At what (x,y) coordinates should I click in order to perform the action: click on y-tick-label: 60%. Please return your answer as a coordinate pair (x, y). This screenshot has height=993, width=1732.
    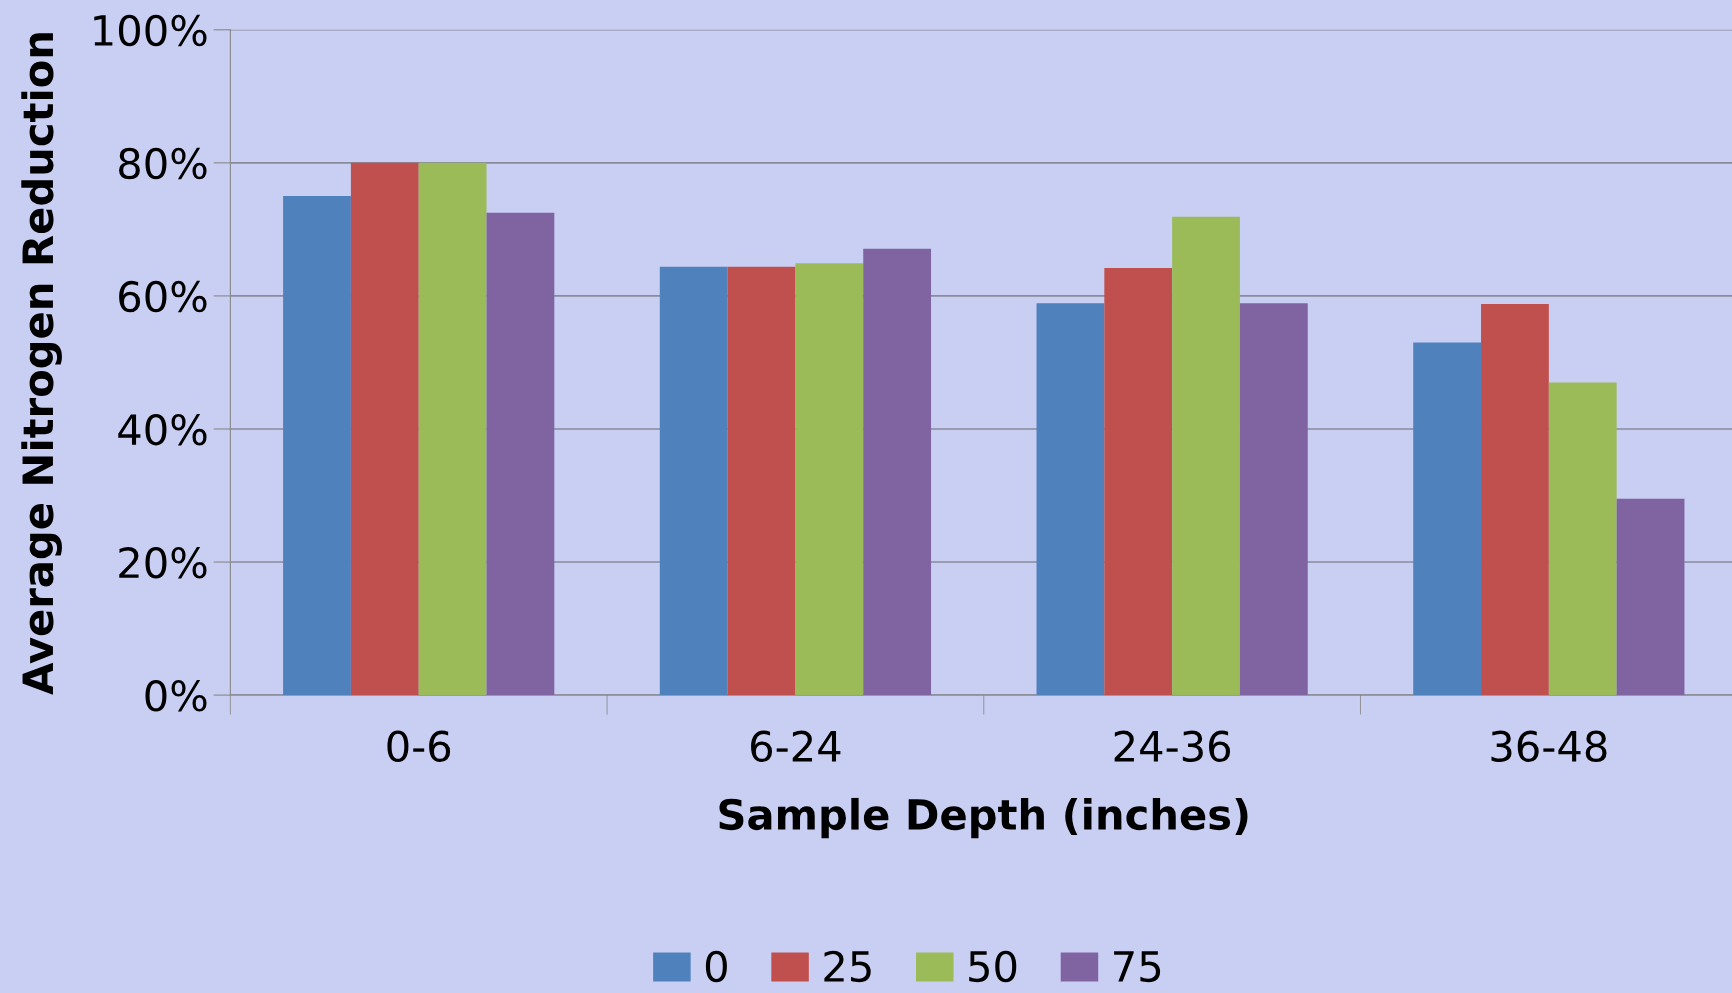
    Looking at the image, I should click on (163, 296).